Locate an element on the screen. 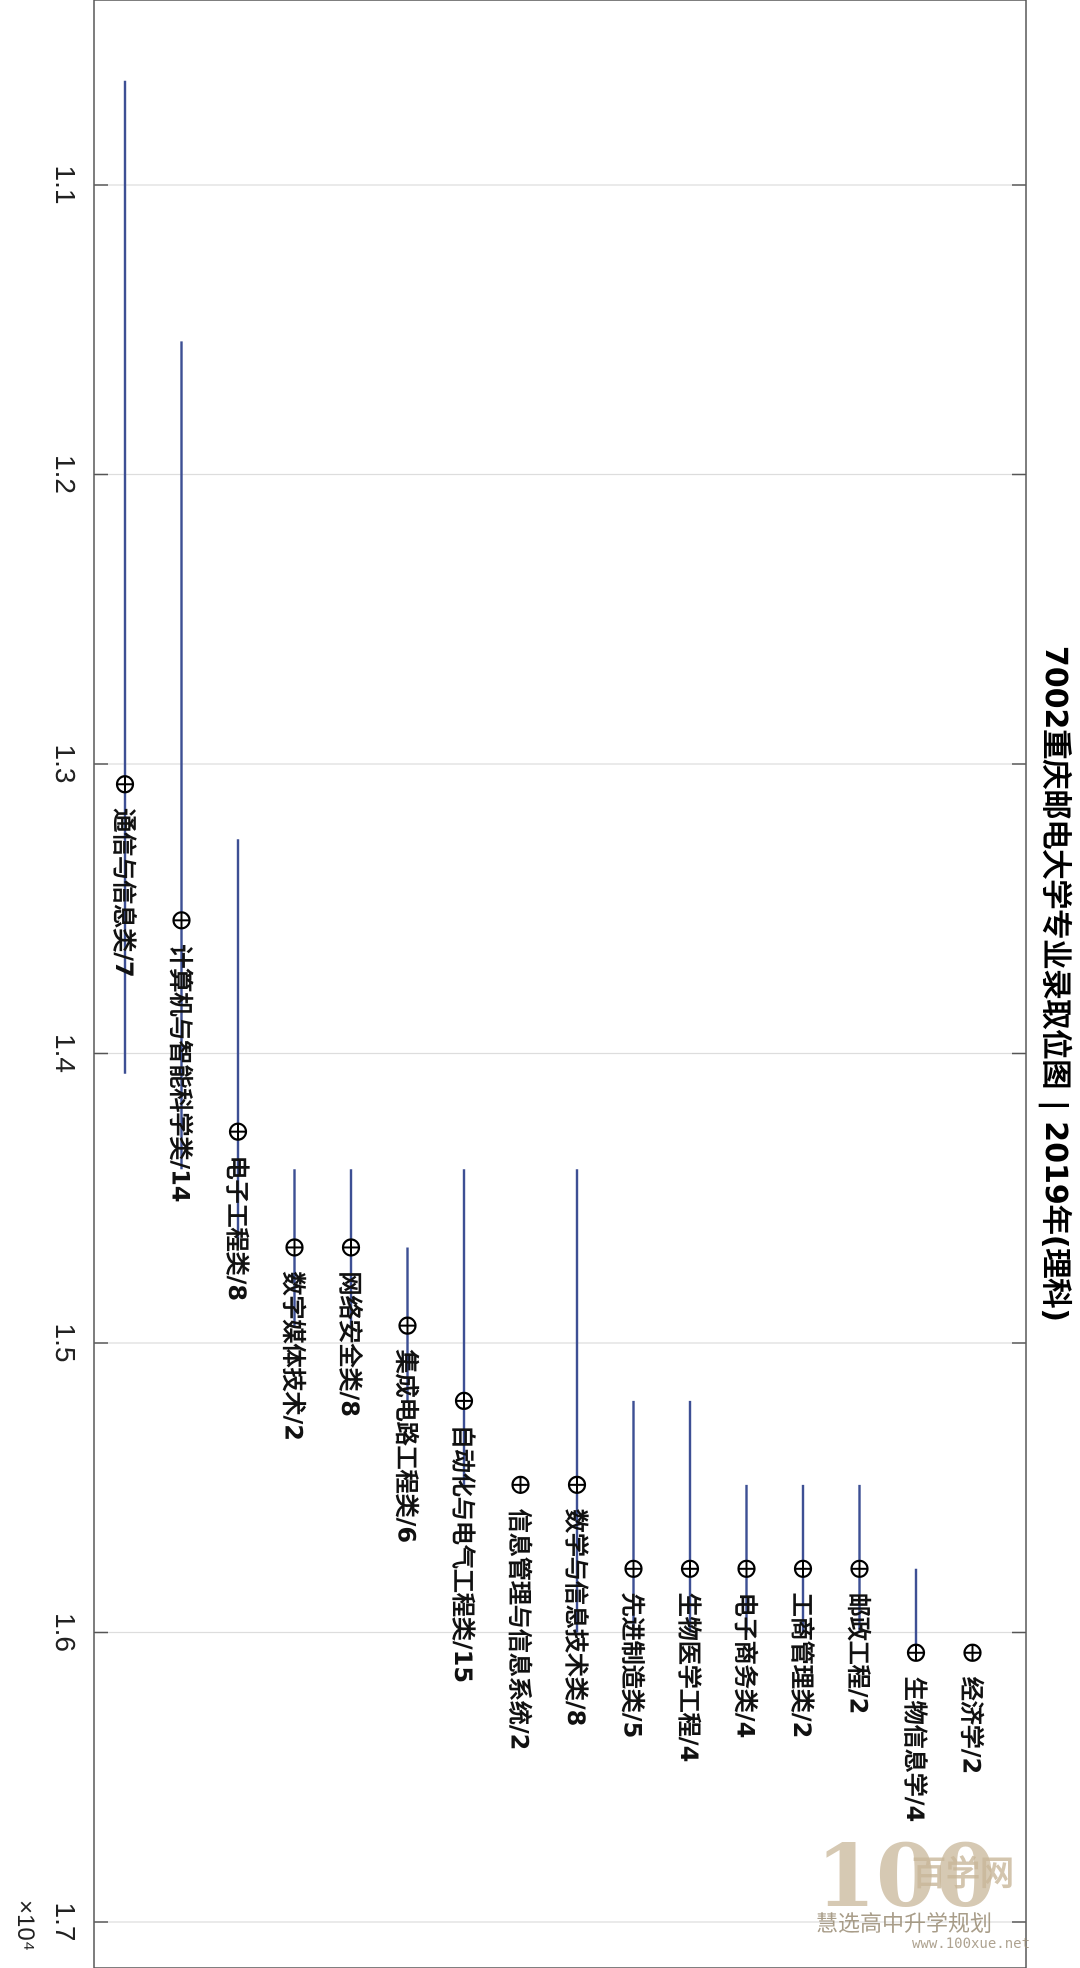  category-label: 计算机与智能科学类/14 is located at coordinates (181, 1073).